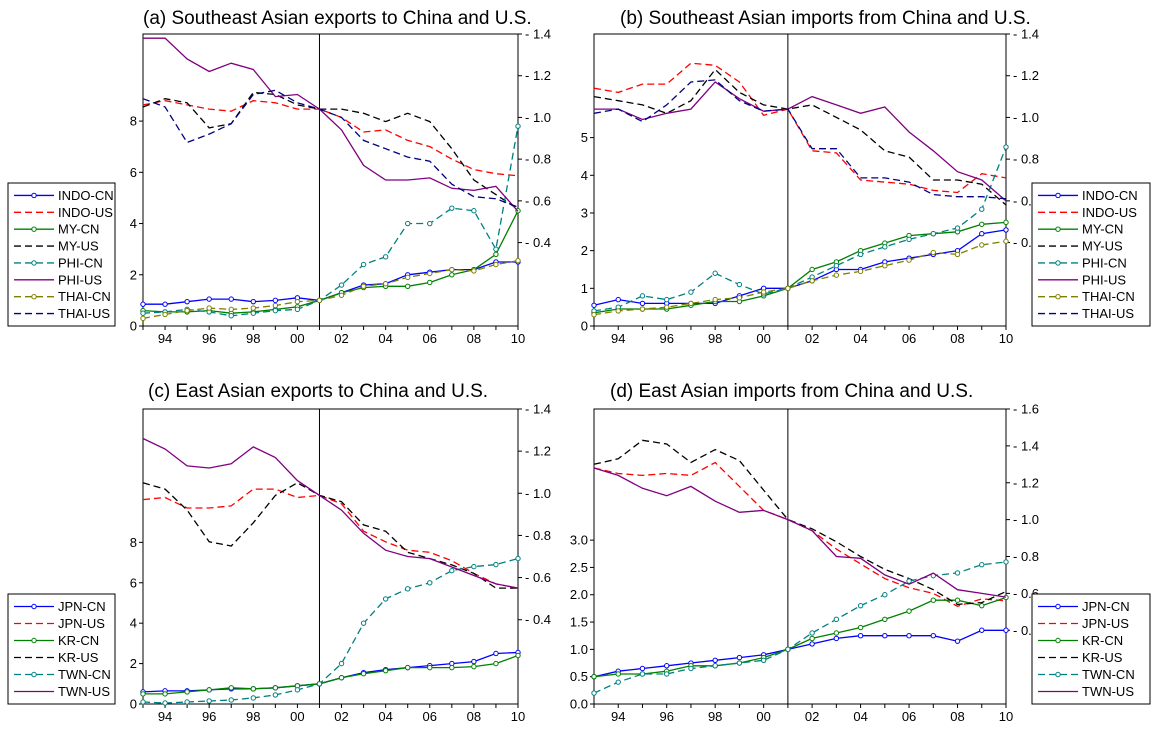 The width and height of the screenshot is (1155, 731). Describe the element at coordinates (81, 623) in the screenshot. I see `legend-label: JPN-US` at that location.